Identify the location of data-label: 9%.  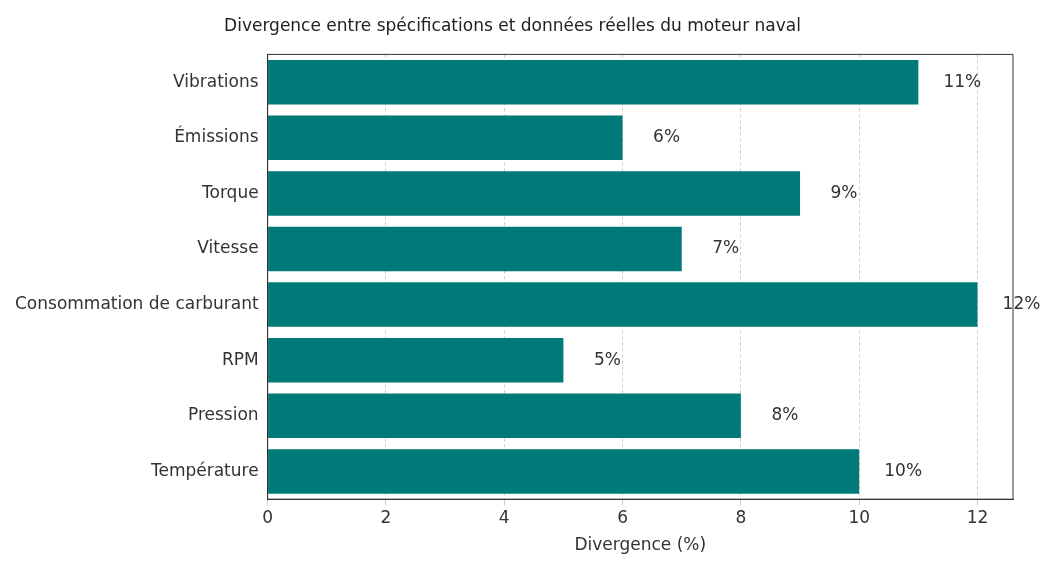
(844, 191).